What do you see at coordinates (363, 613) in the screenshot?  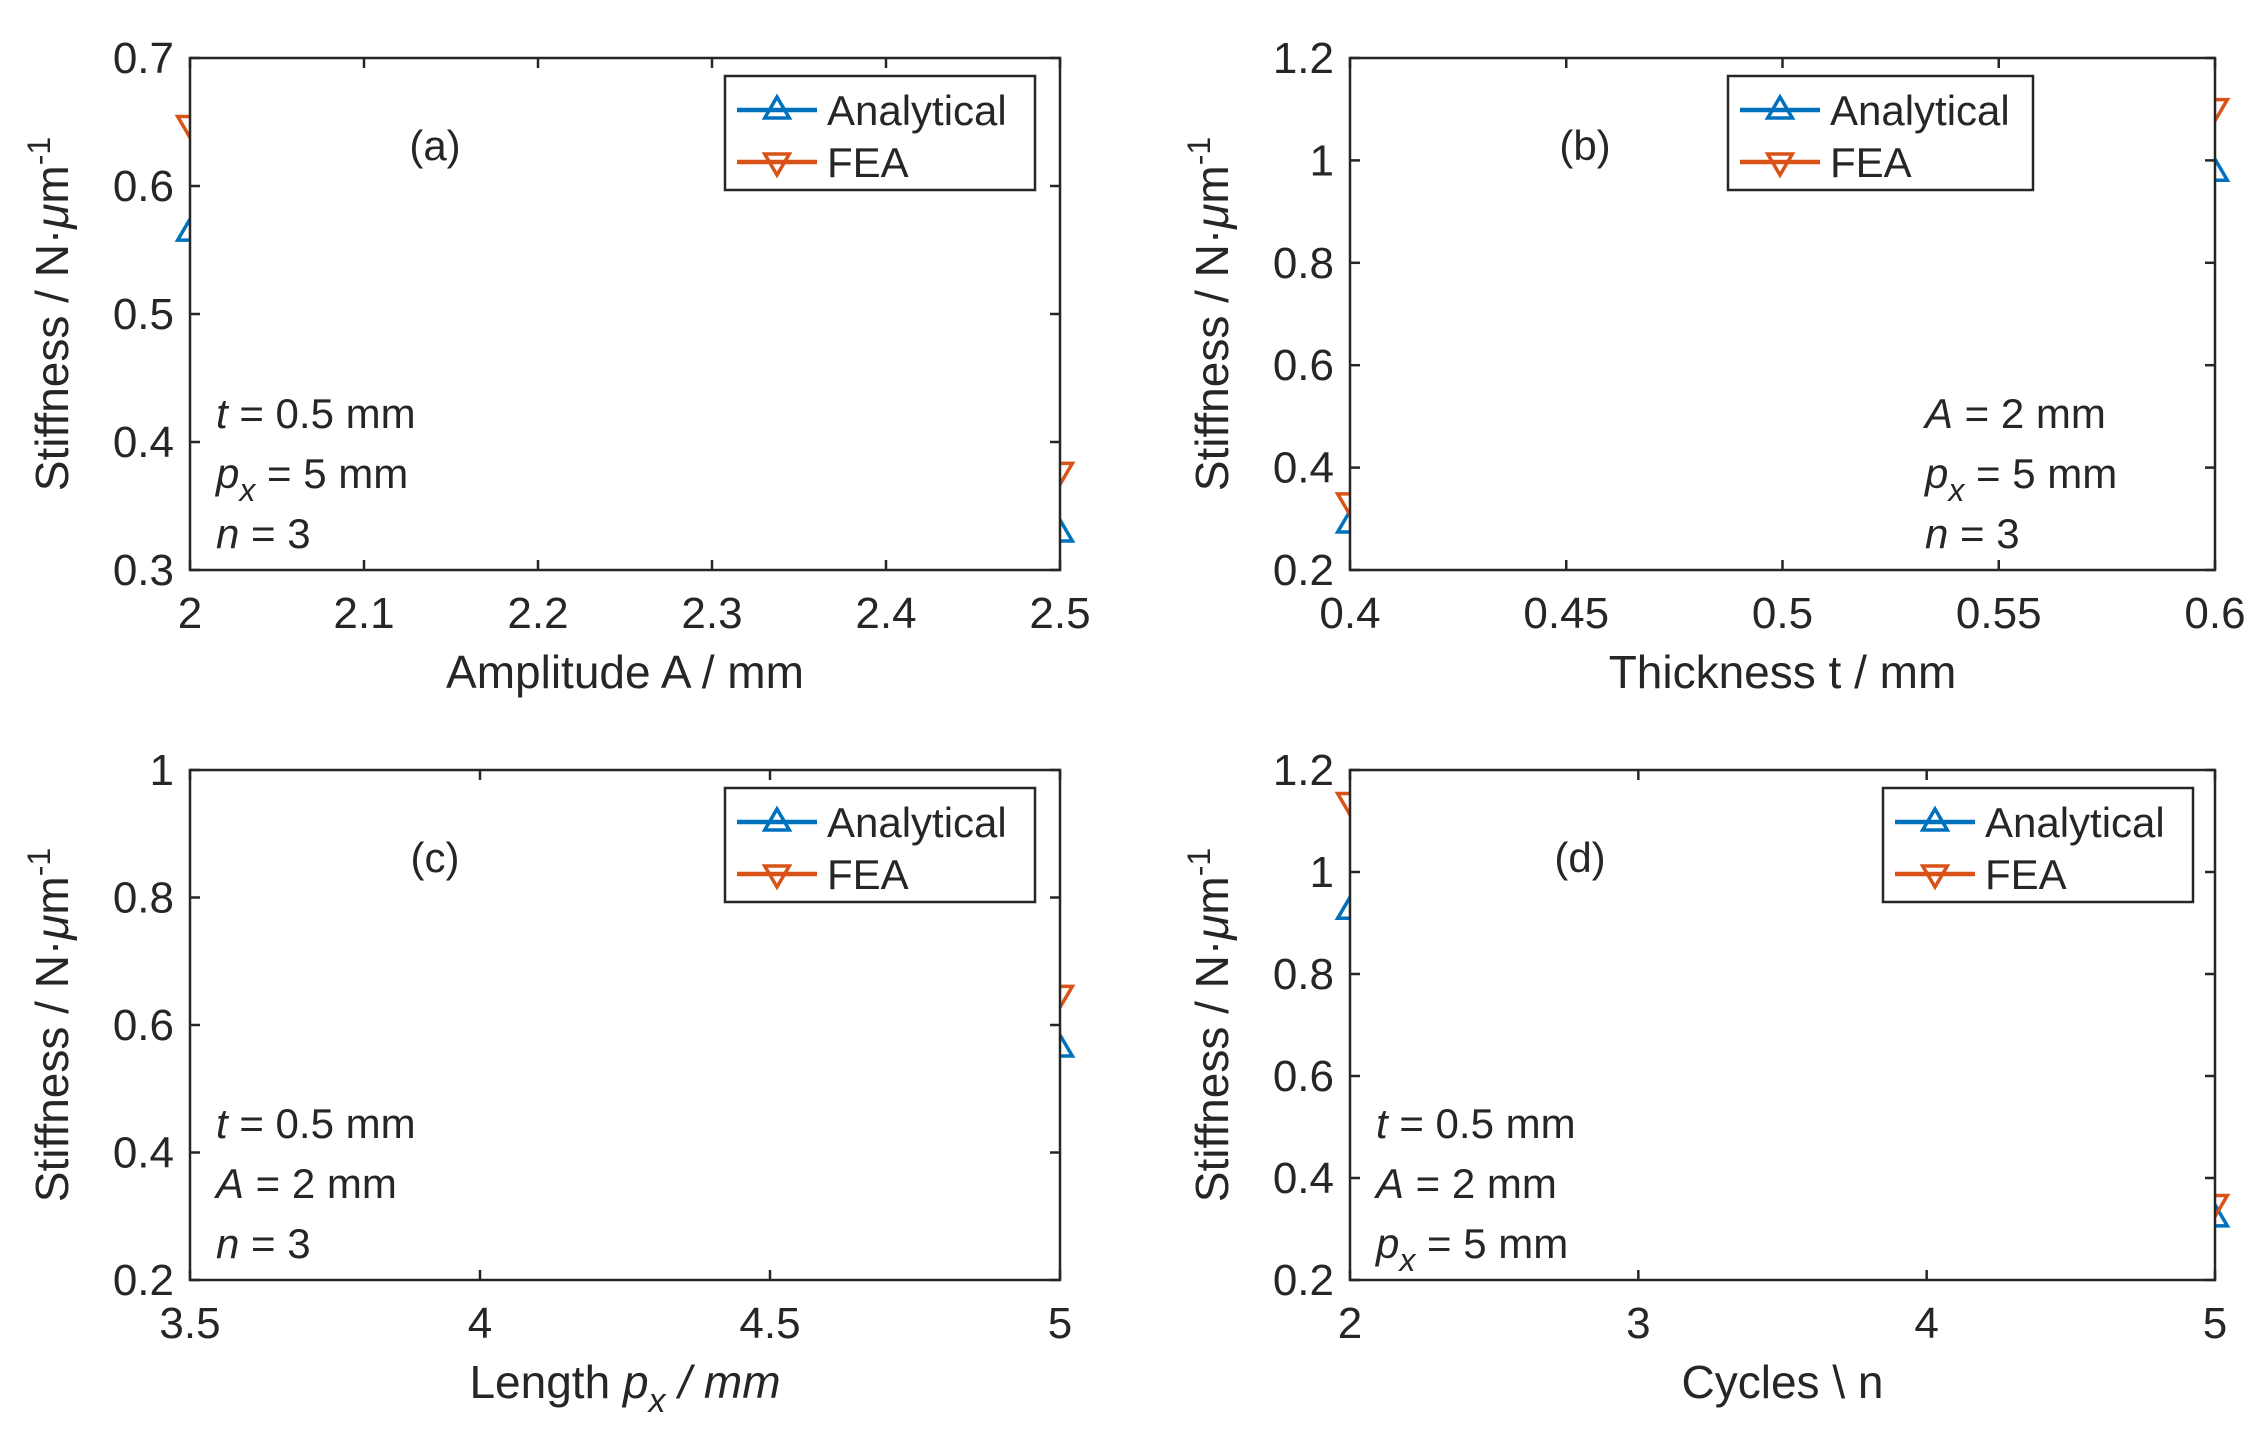 I see `x-tick-label: 2.1` at bounding box center [363, 613].